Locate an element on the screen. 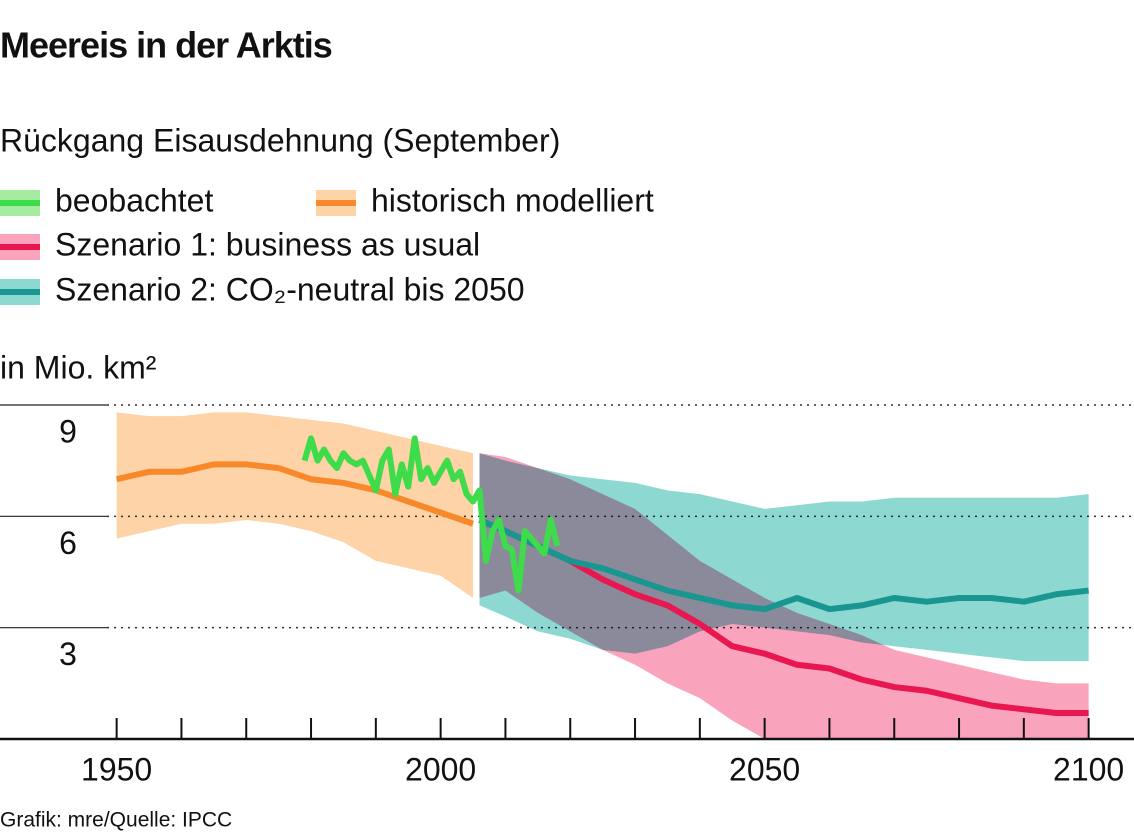 The height and width of the screenshot is (840, 1134). x-tick-label: 2100 is located at coordinates (1088, 769).